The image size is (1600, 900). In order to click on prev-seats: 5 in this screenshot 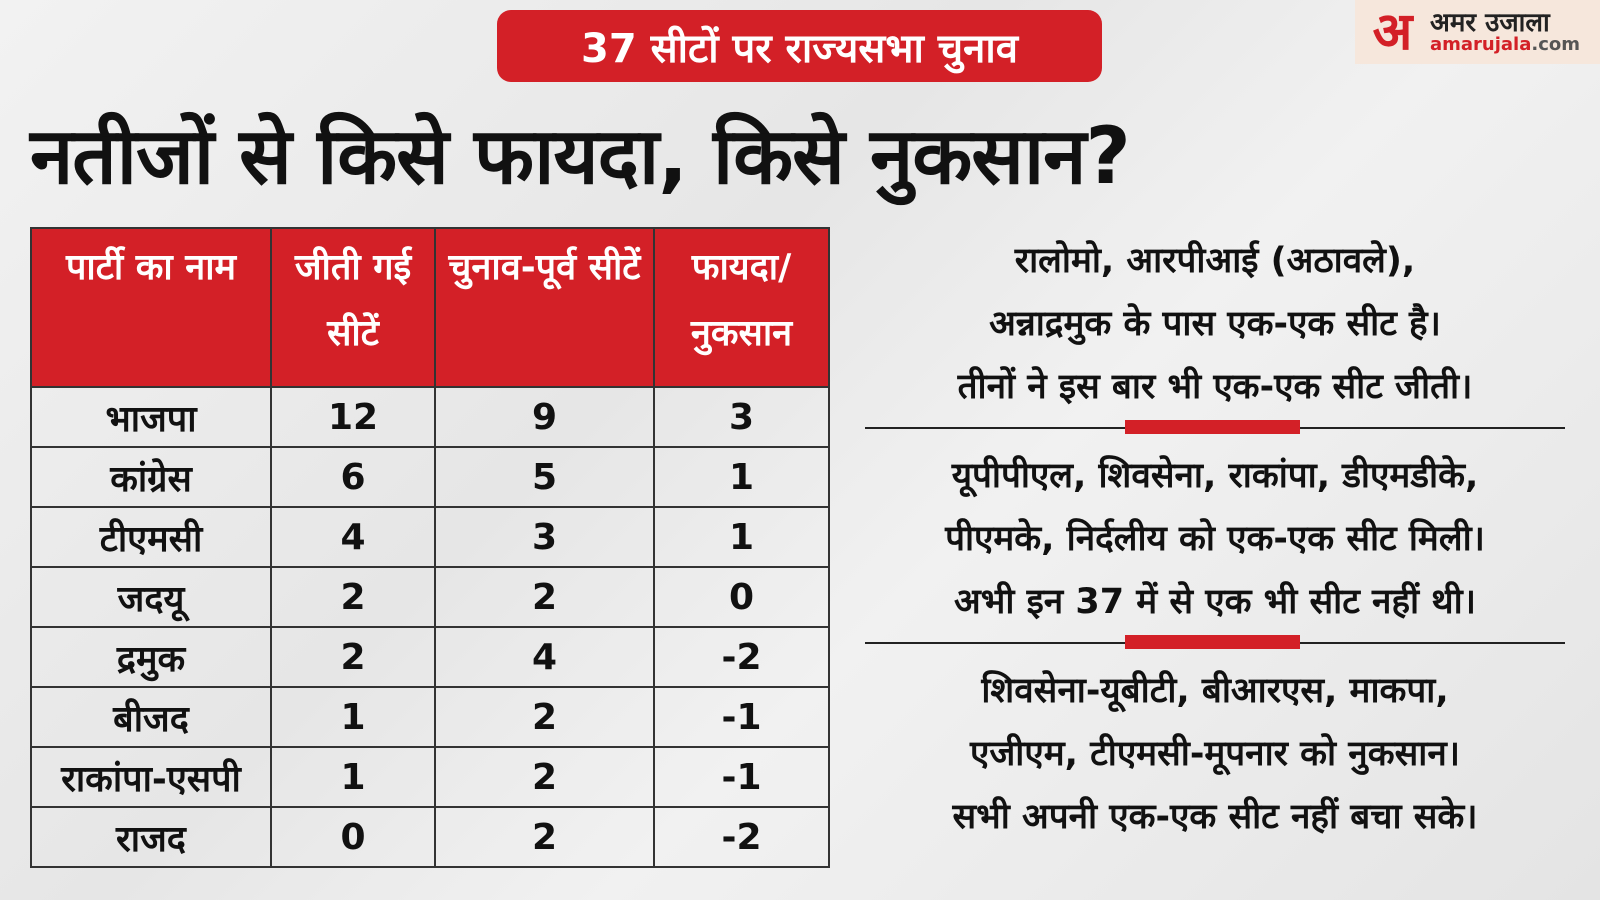, I will do `click(544, 477)`.